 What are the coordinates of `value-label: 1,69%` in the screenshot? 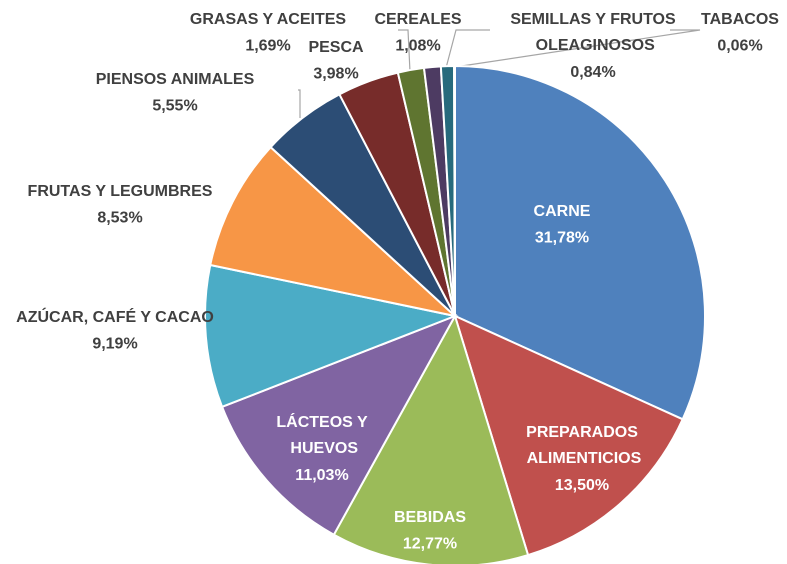 It's located at (267, 46).